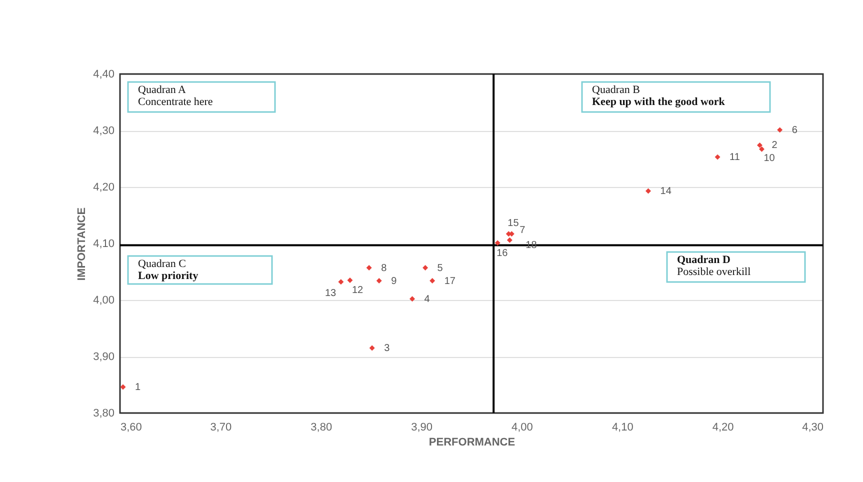 This screenshot has height=482, width=863. What do you see at coordinates (394, 281) in the screenshot?
I see `annotation: 9` at bounding box center [394, 281].